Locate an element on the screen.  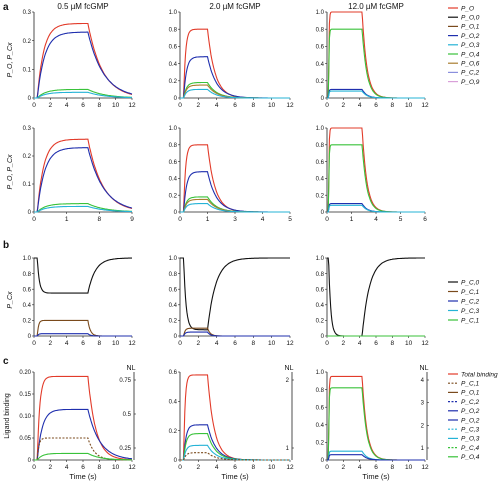
chart-b-c1: 0 0.2 0.4 0.6 0.8 1.0 0 2 4 6 8 10 12 is located at coordinates (79, 301).